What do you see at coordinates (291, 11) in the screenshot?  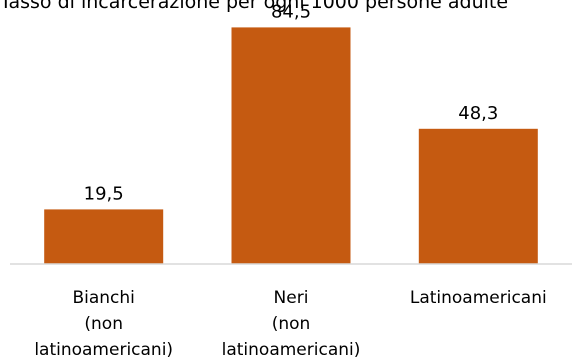 I see `value-label-1: 84,5` at bounding box center [291, 11].